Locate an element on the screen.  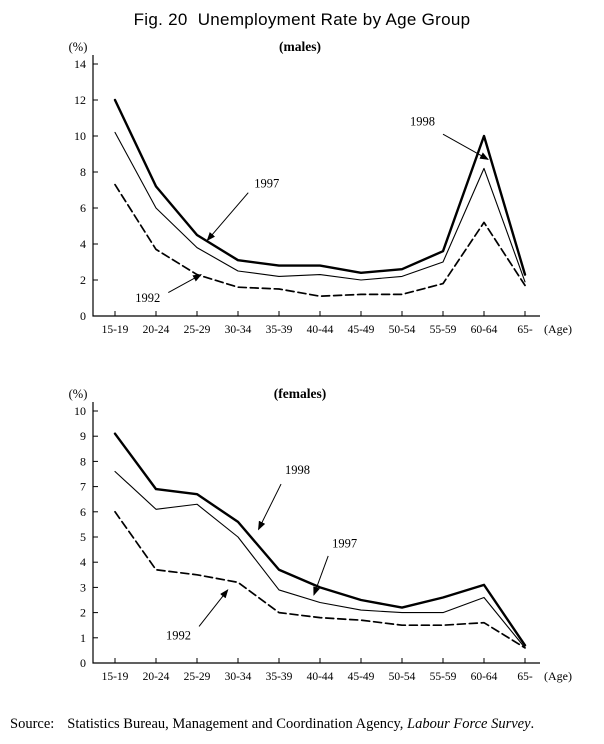
chart-subtitle: (males) is located at coordinates (300, 46).